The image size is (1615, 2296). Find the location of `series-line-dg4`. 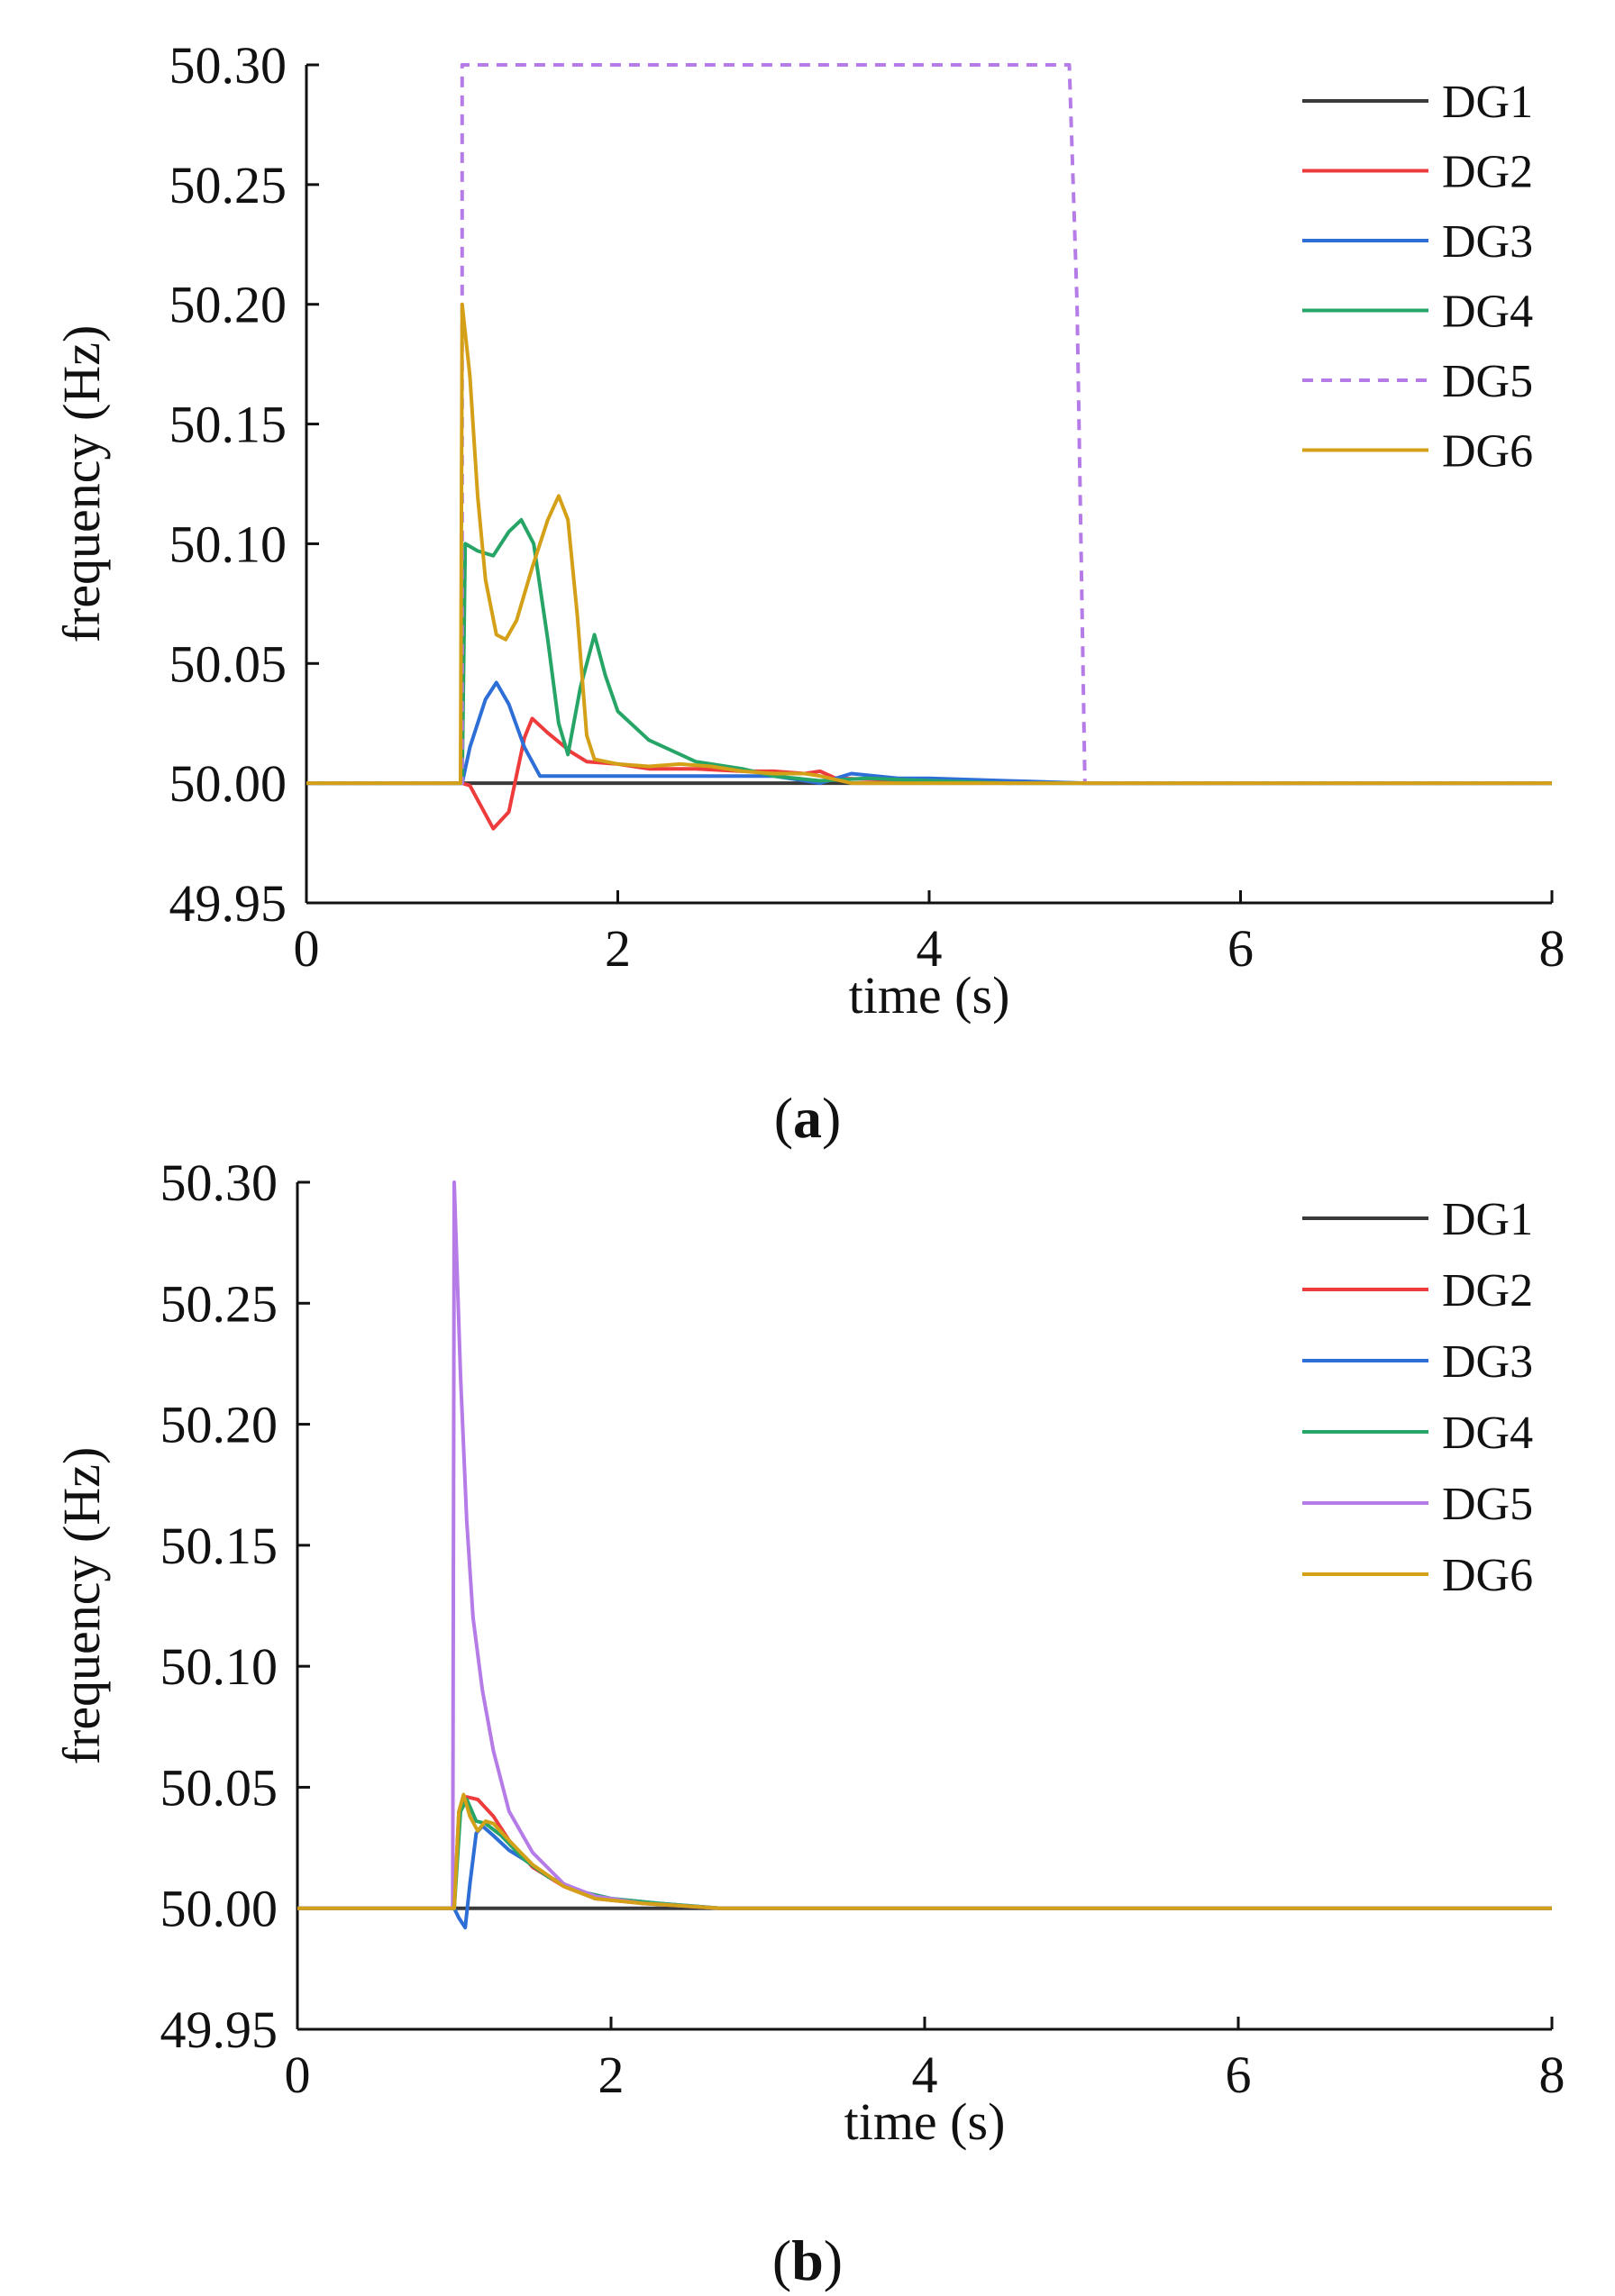

series-line-dg4 is located at coordinates (929, 652).